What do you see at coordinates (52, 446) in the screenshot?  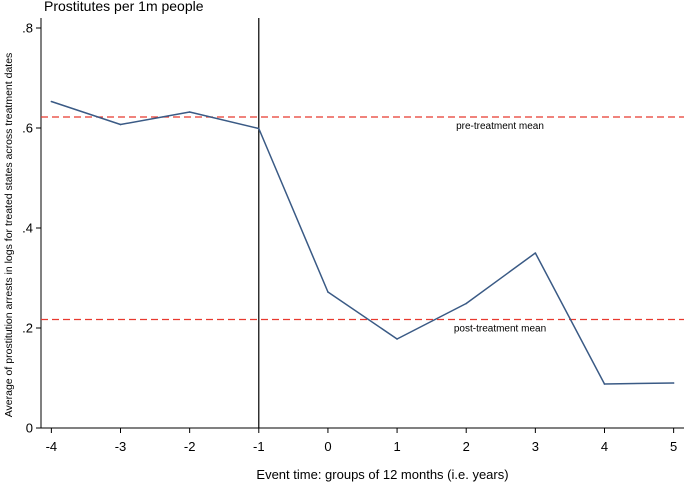 I see `x-tick-label: -4` at bounding box center [52, 446].